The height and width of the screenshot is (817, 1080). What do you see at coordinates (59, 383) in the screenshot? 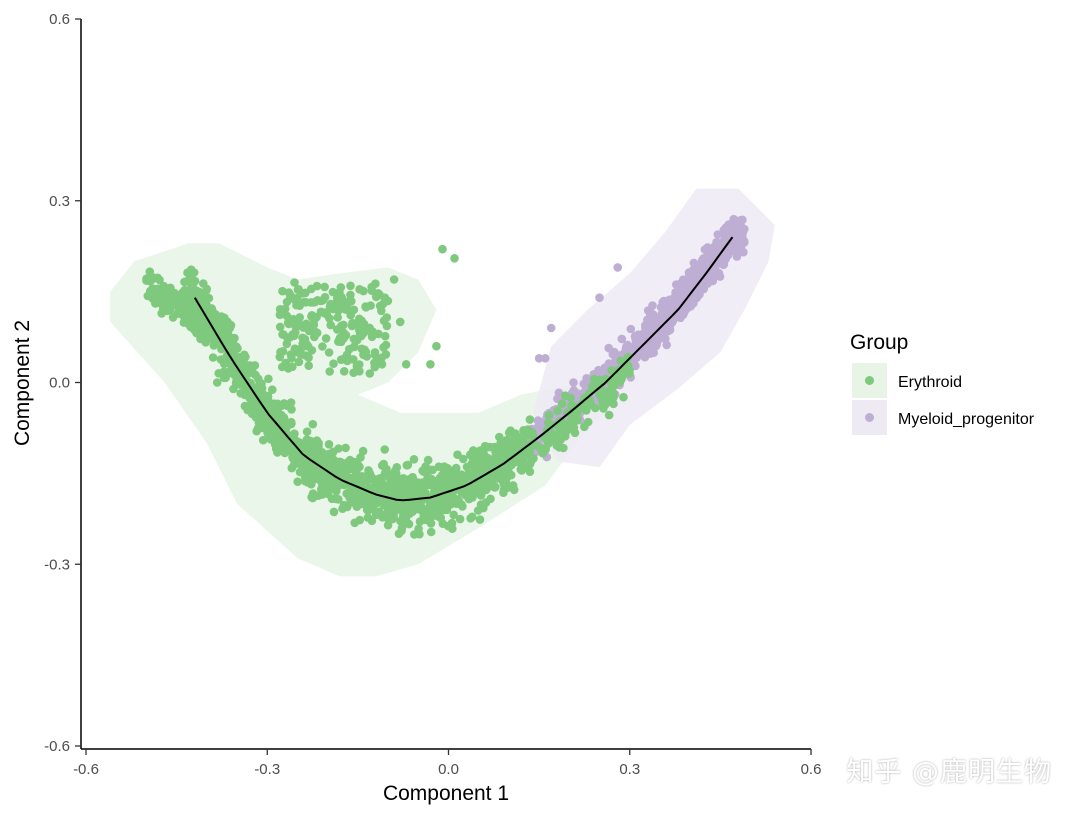
I see `y-tick-label: 0.0` at bounding box center [59, 383].